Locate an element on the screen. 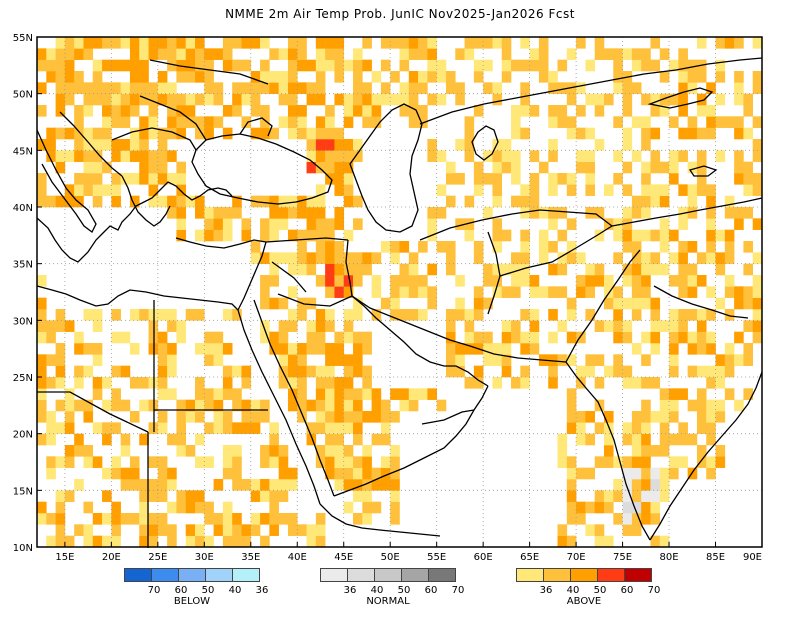 This screenshot has height=618, width=800. lat-tick-label: 50N is located at coordinates (23, 95).